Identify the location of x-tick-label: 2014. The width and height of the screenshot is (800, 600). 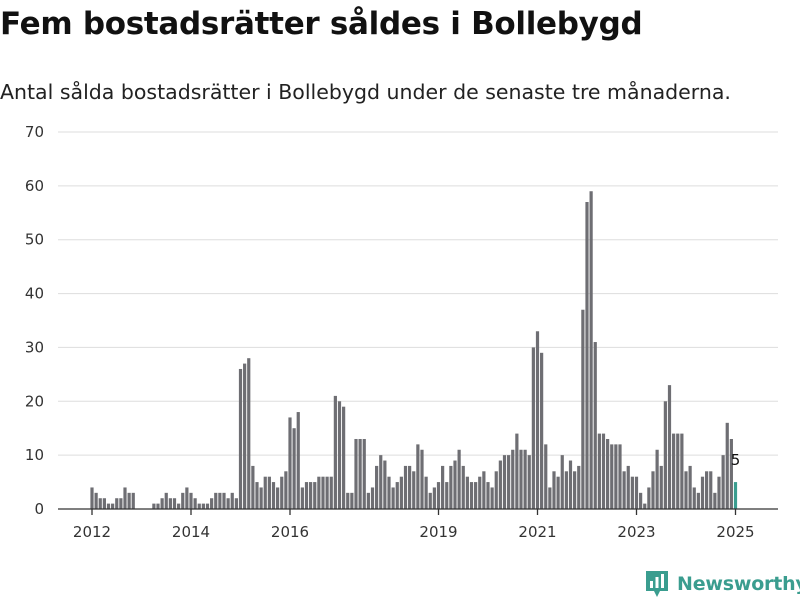
(191, 532).